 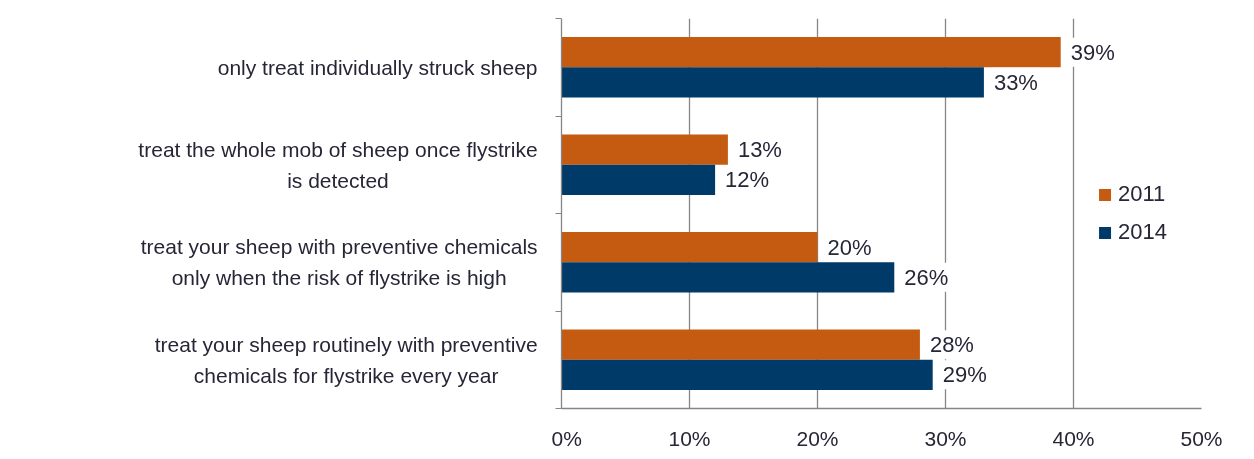 What do you see at coordinates (377, 67) in the screenshot?
I see `y-tick-label: only treat individually struck sheep` at bounding box center [377, 67].